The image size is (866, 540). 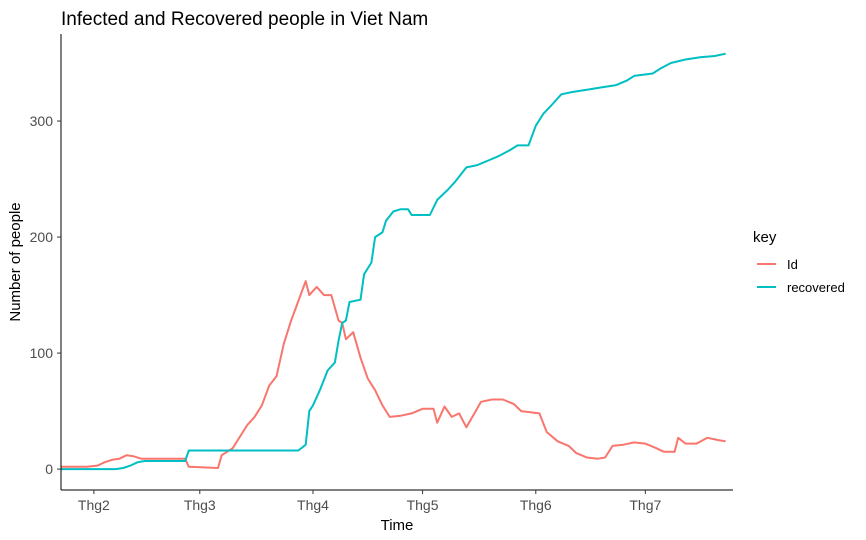 I want to click on x-axis-title: Time, so click(x=397, y=525).